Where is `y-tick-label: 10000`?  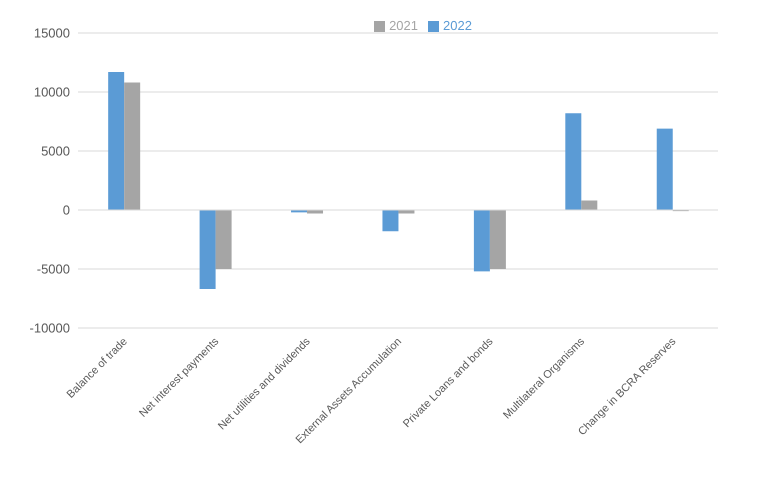
y-tick-label: 10000 is located at coordinates (52, 92).